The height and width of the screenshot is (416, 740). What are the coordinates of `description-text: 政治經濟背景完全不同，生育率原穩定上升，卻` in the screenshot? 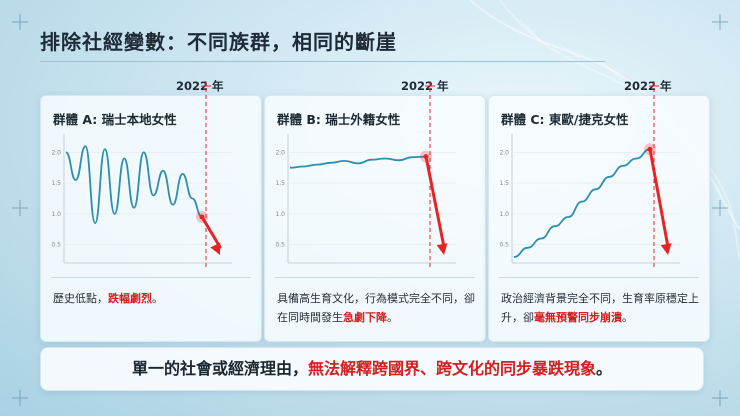 It's located at (600, 308).